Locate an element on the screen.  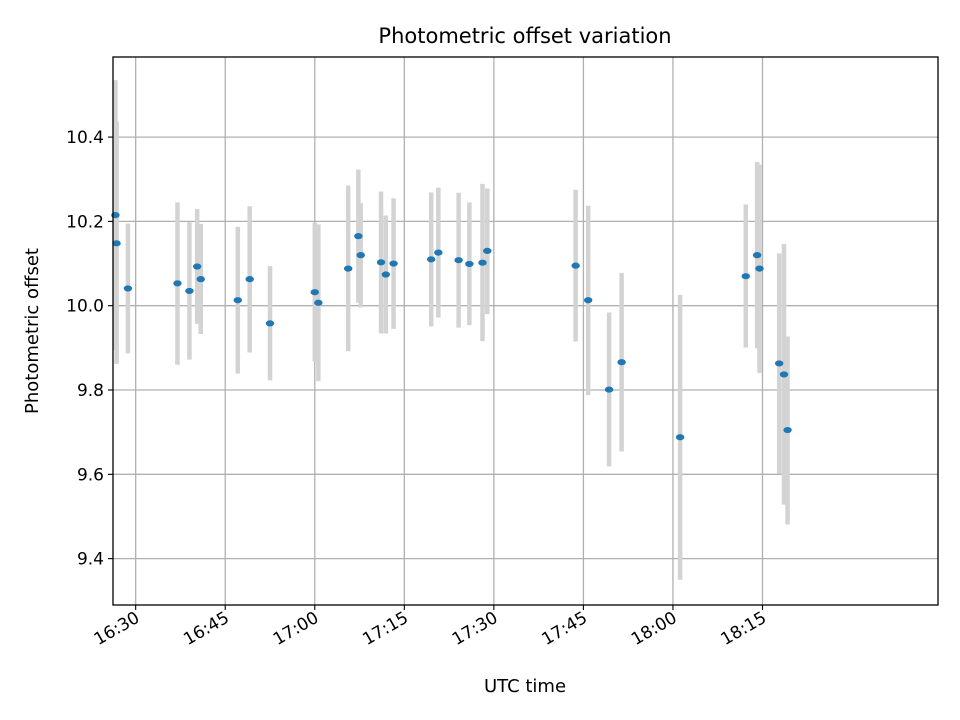
chart-title: Photometric offset variation is located at coordinates (524, 36).